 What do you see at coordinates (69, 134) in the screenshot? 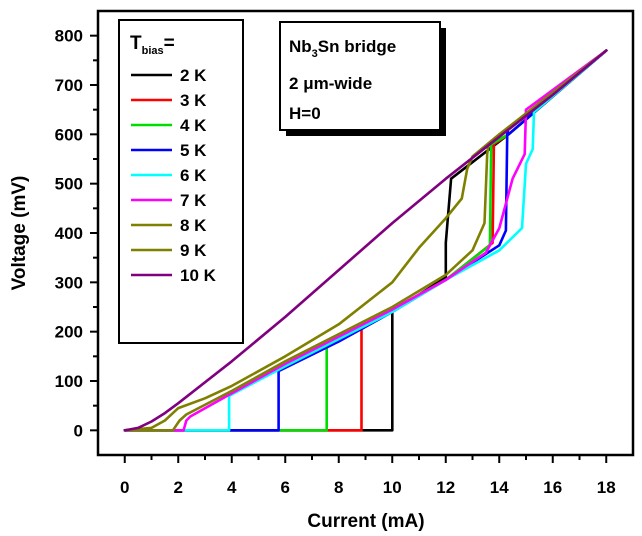
I see `y-tick-label: 600` at bounding box center [69, 134].